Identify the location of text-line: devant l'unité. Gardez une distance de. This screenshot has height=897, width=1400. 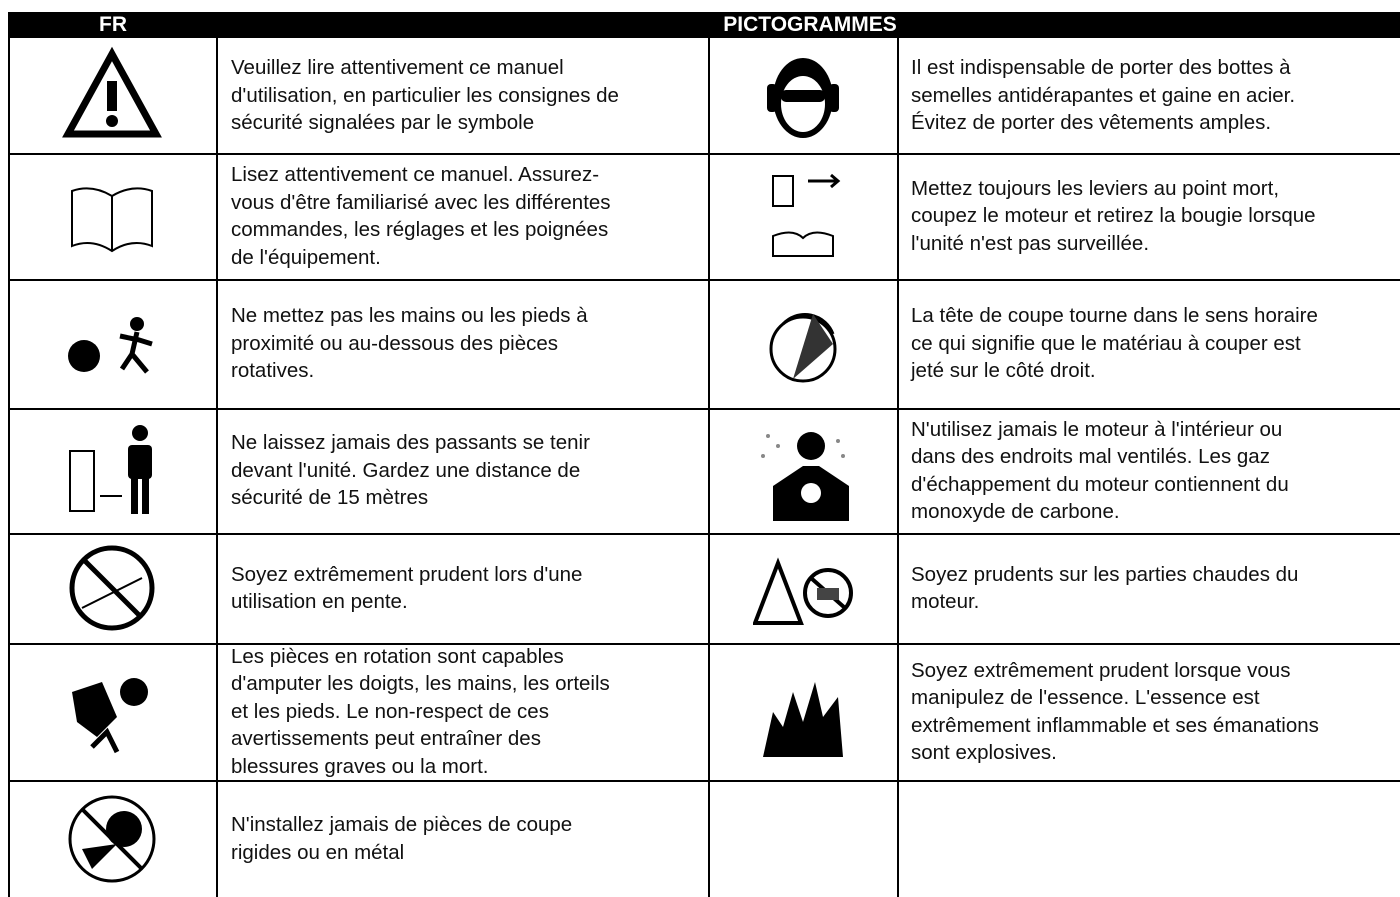
(406, 470).